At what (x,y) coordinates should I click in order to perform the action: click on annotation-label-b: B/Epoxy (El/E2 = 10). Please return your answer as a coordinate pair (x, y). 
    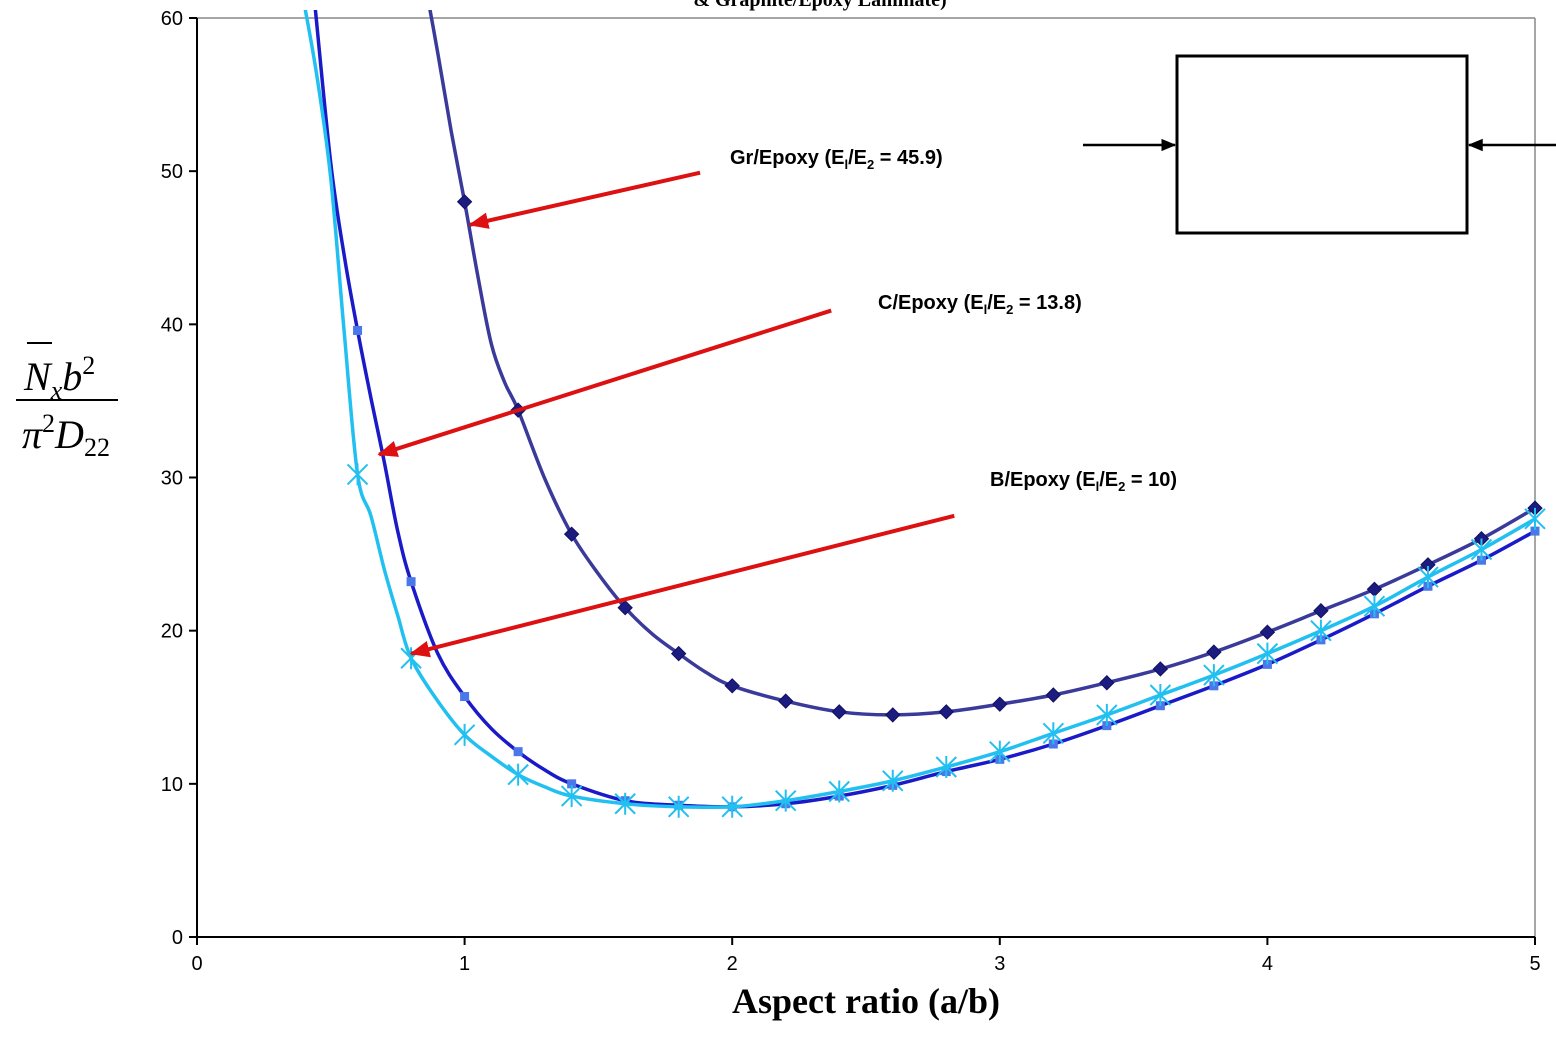
    Looking at the image, I should click on (1083, 481).